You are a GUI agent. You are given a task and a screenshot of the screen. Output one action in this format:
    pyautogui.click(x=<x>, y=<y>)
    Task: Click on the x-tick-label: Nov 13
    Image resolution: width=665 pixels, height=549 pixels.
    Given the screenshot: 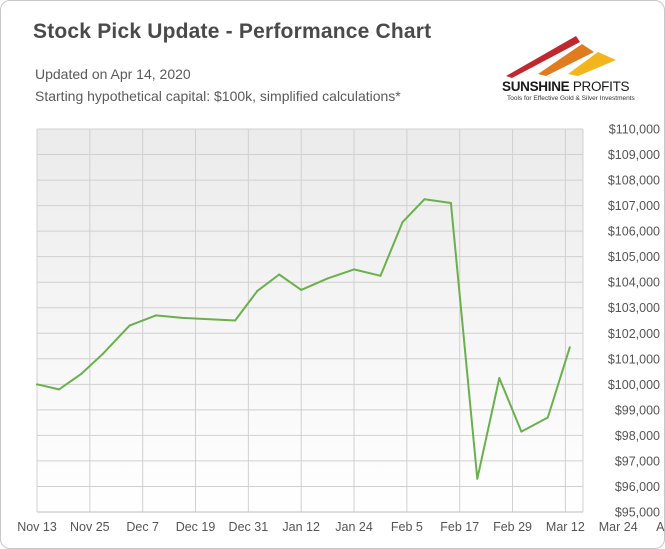 What is the action you would take?
    pyautogui.click(x=37, y=527)
    